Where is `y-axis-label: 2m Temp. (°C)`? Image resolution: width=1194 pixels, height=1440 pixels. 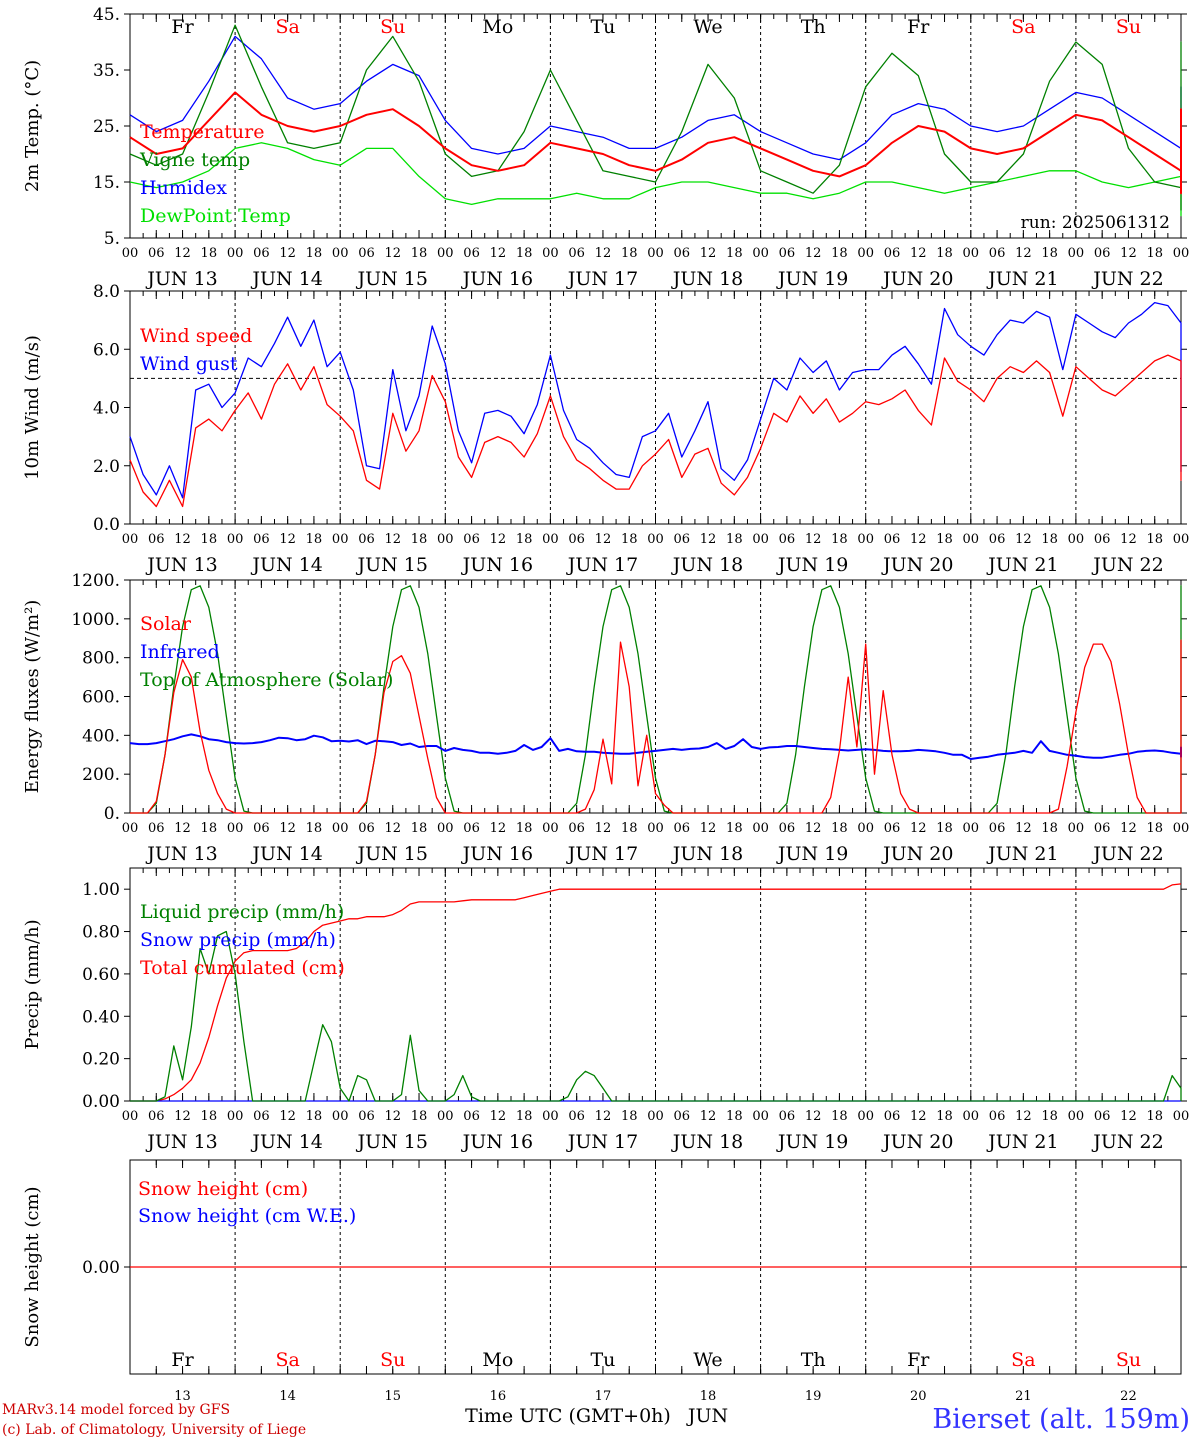
y-axis-label: 2m Temp. (°C) is located at coordinates (32, 126).